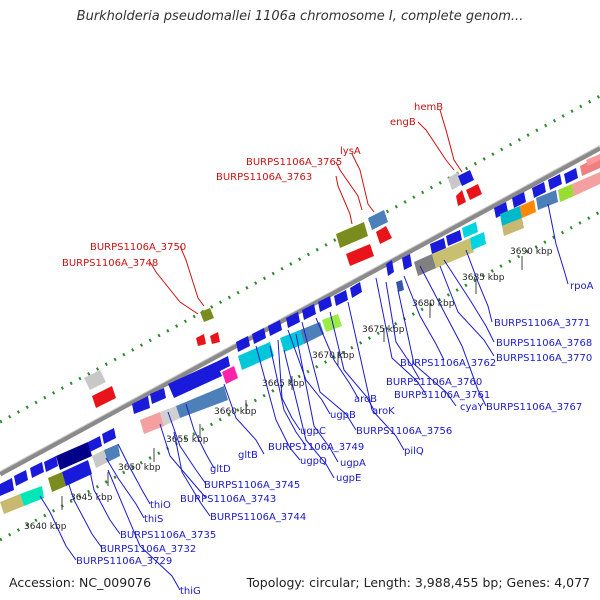  Describe the element at coordinates (228, 499) in the screenshot. I see `label-burps-3743: BURPS1106A_3743` at that location.